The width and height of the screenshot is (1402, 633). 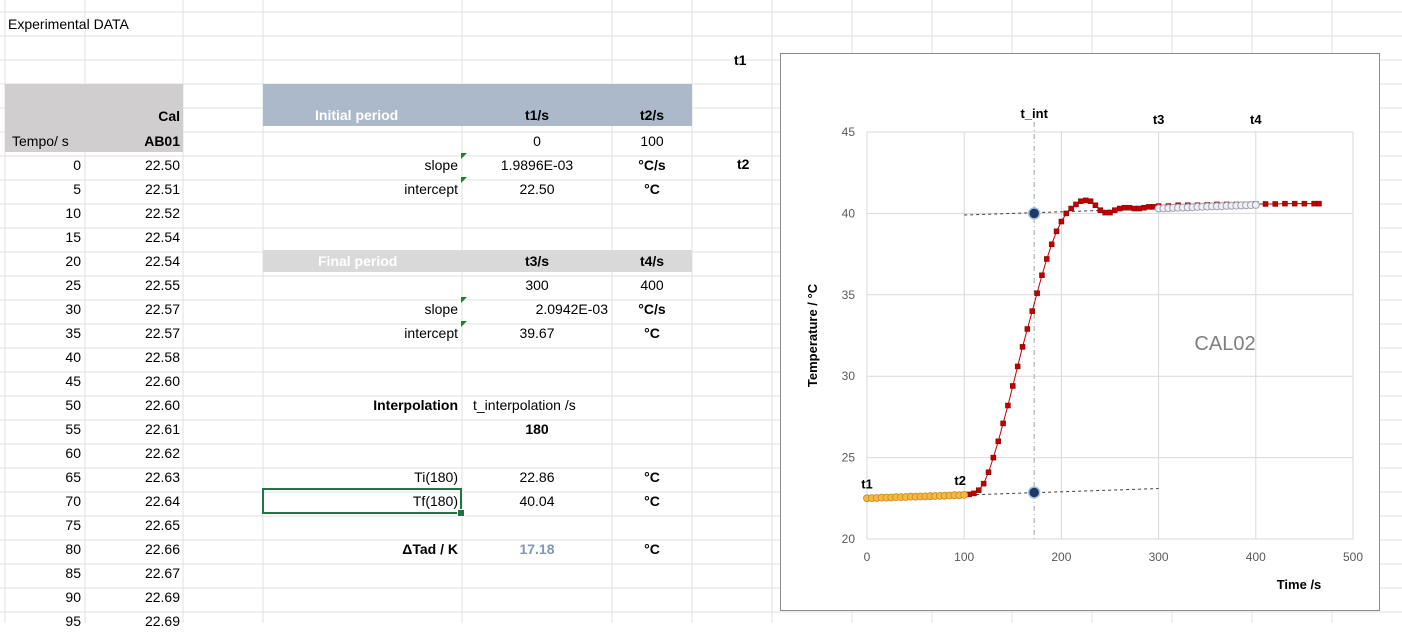 What do you see at coordinates (537, 115) in the screenshot?
I see `initial-t1-head: t1/s` at bounding box center [537, 115].